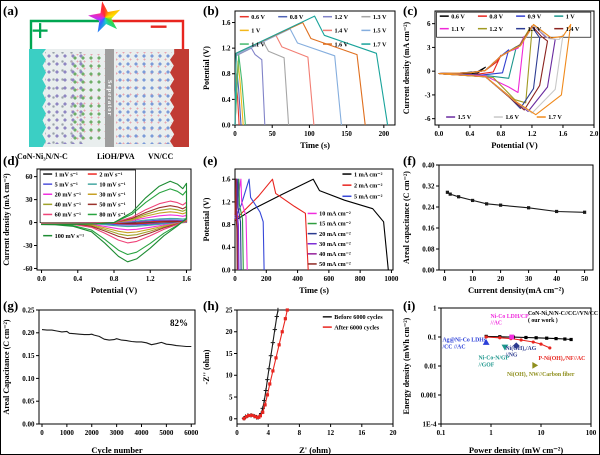 This screenshot has width=600, height=455. What do you see at coordinates (516, 290) in the screenshot?
I see `x-axis-label: Current density(mA cm⁻²)` at bounding box center [516, 290].